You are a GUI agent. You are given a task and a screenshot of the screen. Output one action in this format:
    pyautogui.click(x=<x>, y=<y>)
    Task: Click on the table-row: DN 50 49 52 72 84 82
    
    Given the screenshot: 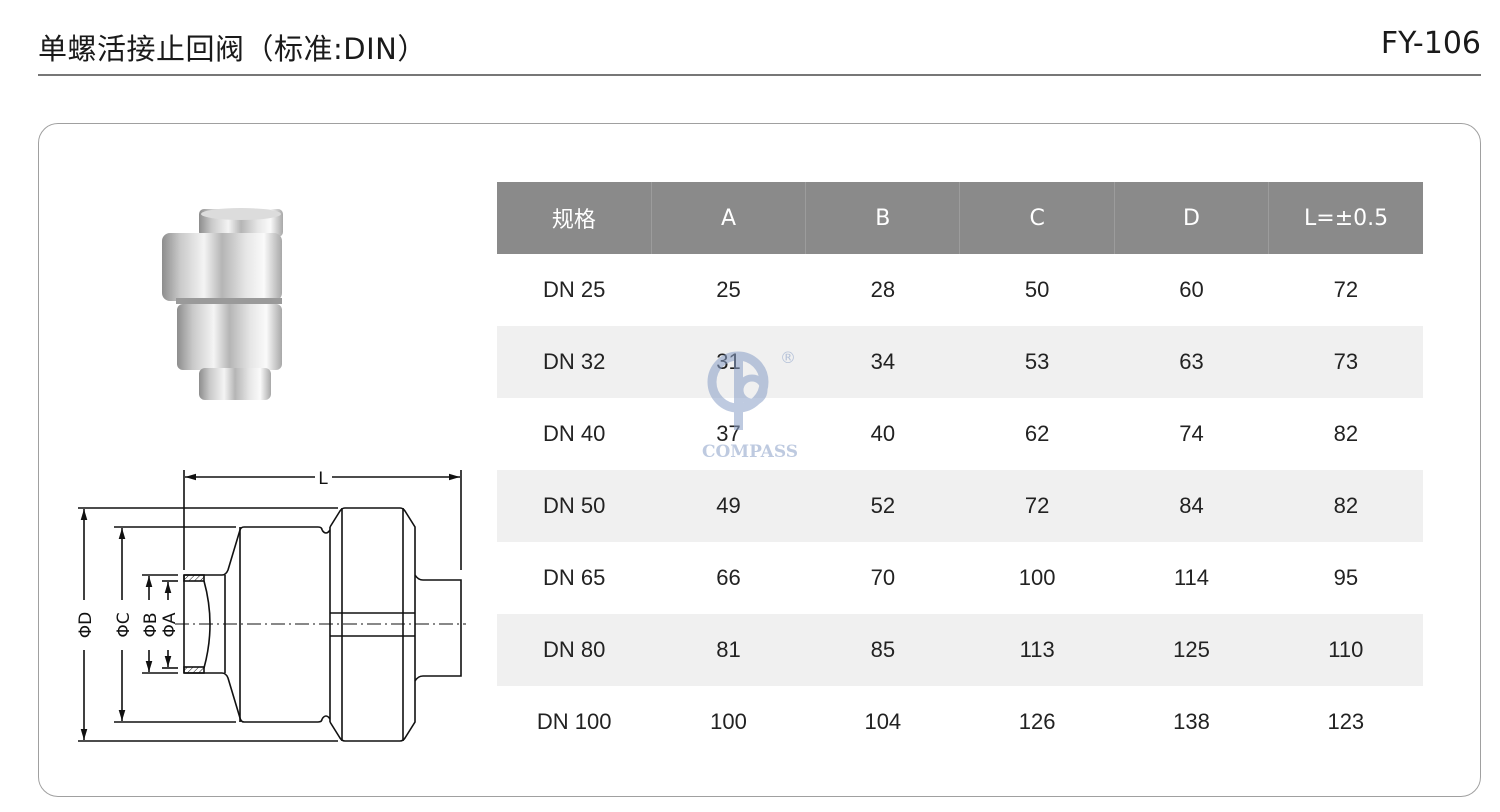 What is the action you would take?
    pyautogui.click(x=960, y=506)
    